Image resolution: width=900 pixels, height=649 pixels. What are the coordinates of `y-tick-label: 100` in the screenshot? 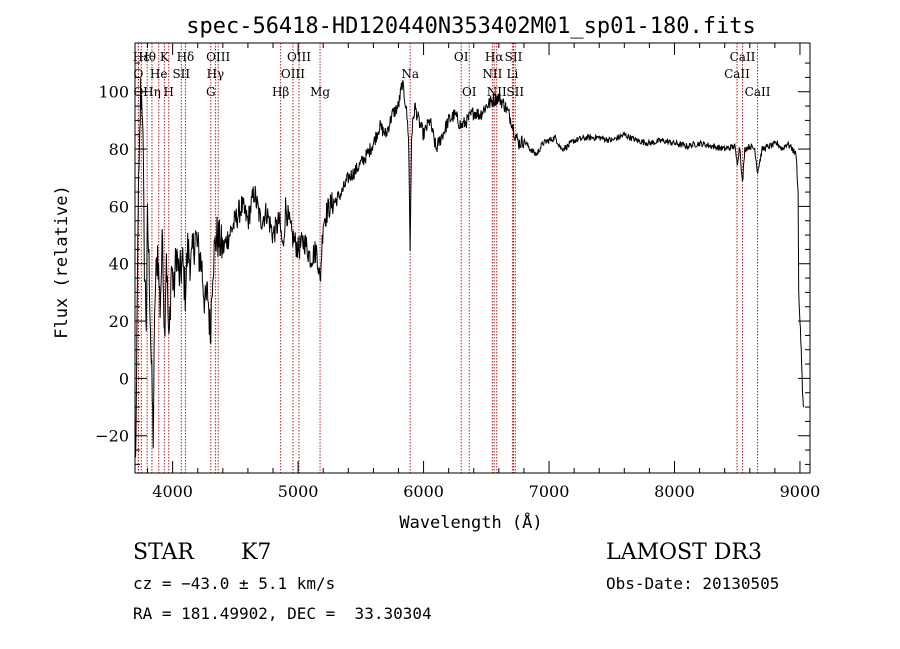 It's located at (113, 92).